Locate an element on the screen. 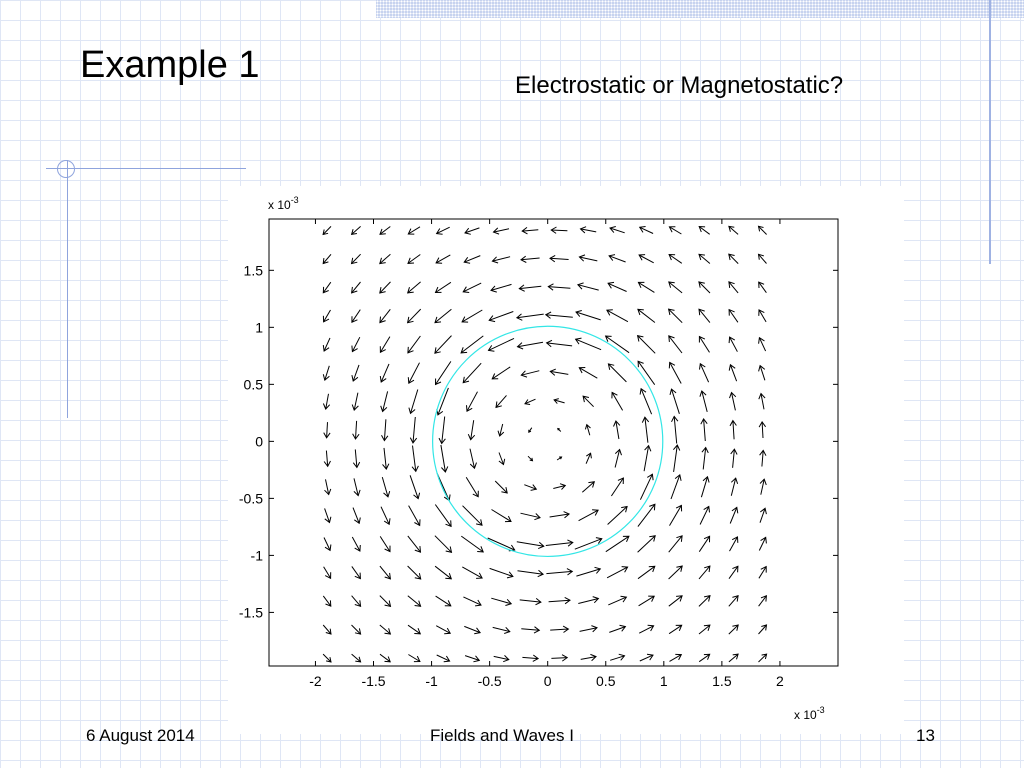  x-tick-label: 1 is located at coordinates (664, 681).